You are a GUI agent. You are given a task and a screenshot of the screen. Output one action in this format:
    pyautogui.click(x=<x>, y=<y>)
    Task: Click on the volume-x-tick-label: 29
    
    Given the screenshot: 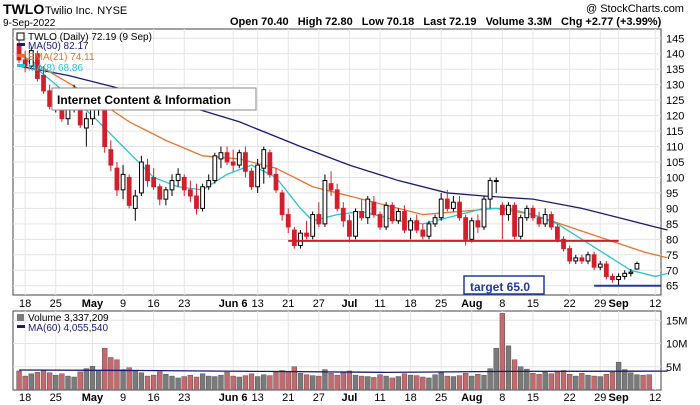 What is the action you would take?
    pyautogui.click(x=600, y=398)
    